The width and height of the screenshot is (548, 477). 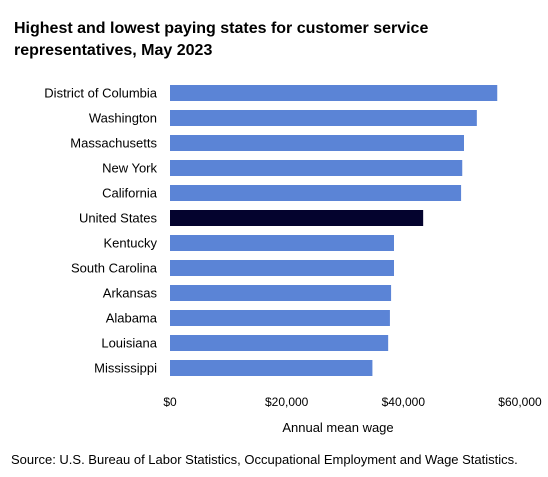 What do you see at coordinates (114, 268) in the screenshot?
I see `category-label-south-carolina: South Carolina` at bounding box center [114, 268].